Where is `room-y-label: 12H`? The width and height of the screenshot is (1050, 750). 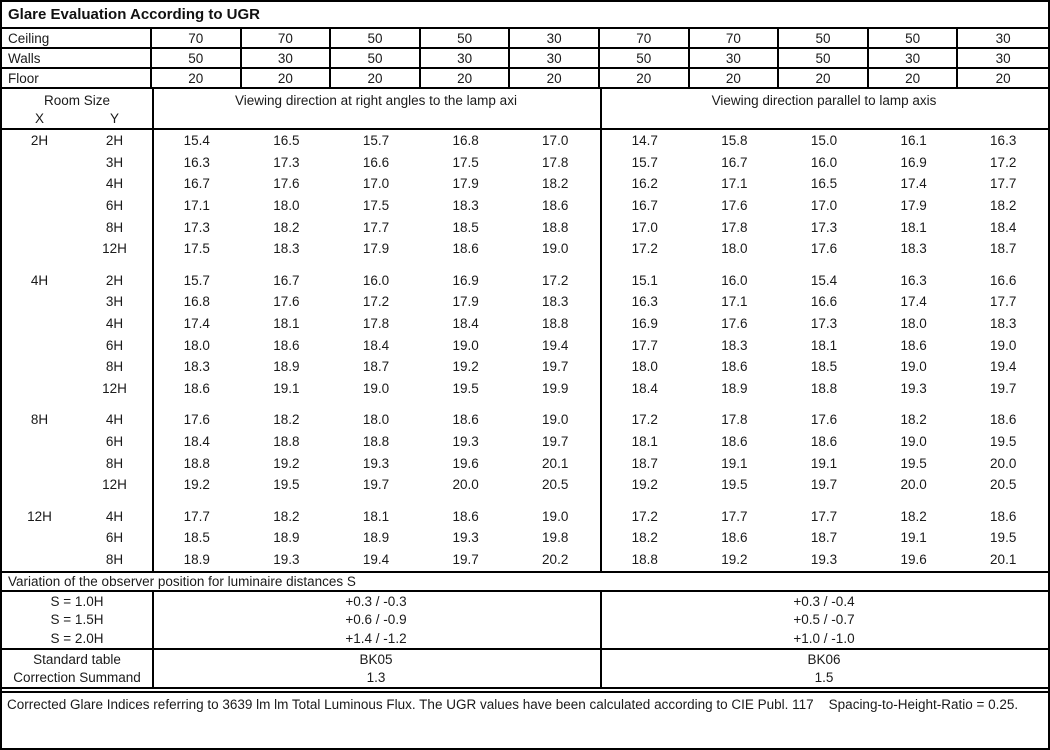
room-y-label: 12H is located at coordinates (114, 249).